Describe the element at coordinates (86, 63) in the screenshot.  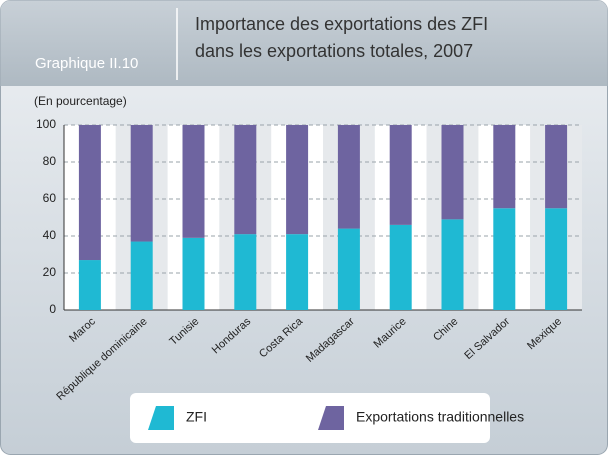
I see `chart-label: Graphique II.10` at that location.